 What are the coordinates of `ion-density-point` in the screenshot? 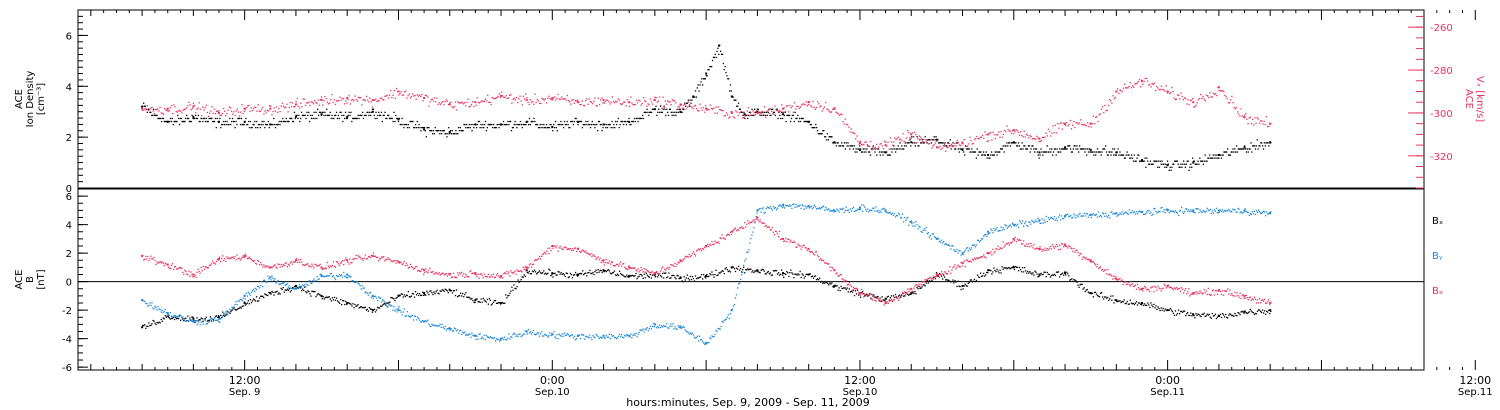 It's located at (1193, 162).